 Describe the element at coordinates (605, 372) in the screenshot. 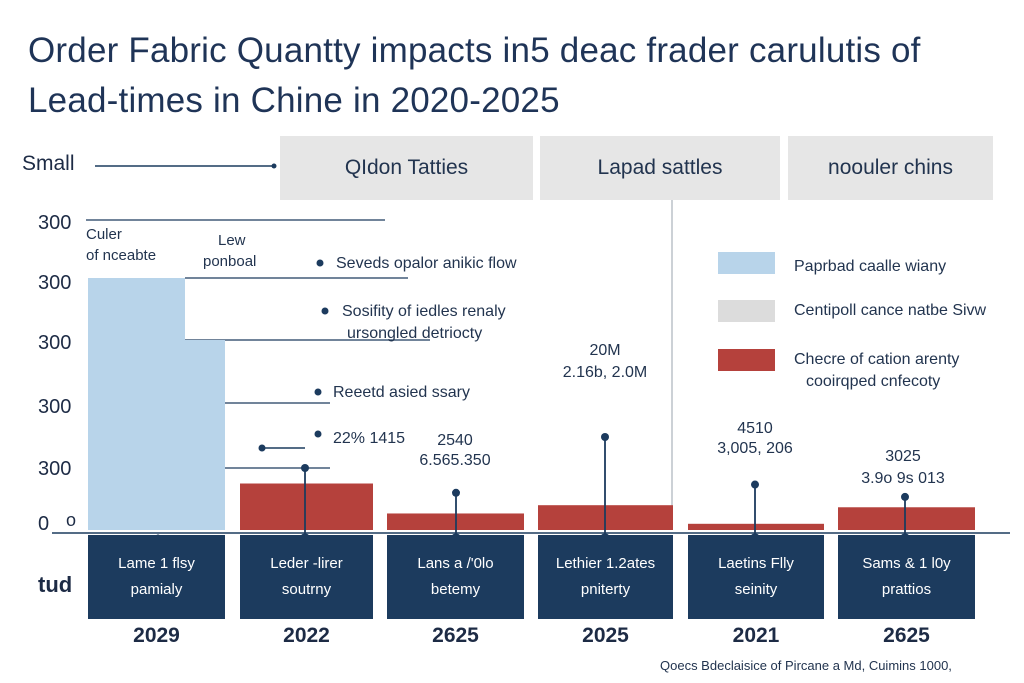

I see `value-label-4-line2: 2.16b, 2.0M` at that location.